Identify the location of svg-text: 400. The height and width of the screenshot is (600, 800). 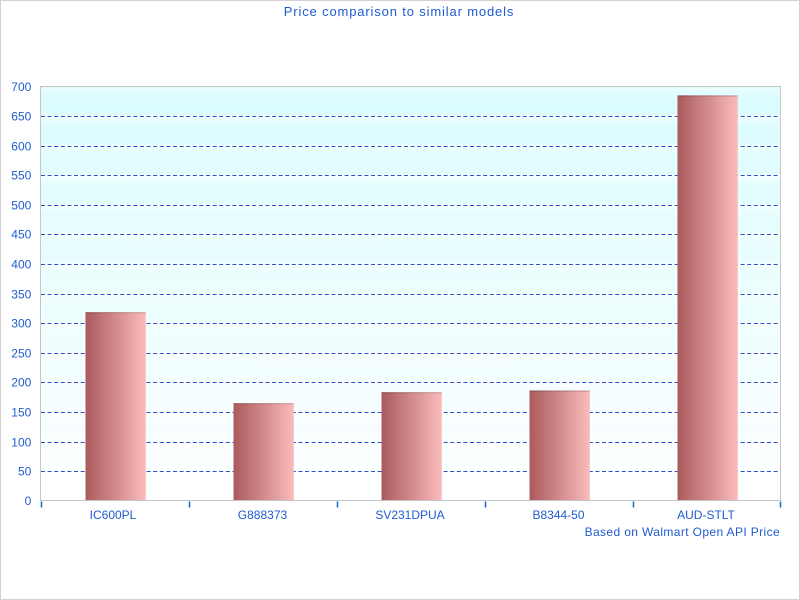
(21, 265).